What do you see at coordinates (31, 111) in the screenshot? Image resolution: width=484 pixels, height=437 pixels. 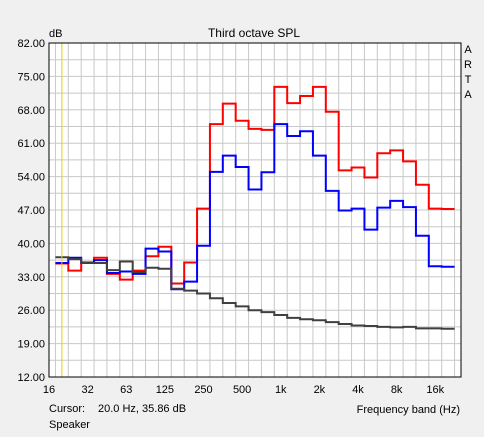 I see `y-tick-label: 68.00` at bounding box center [31, 111].